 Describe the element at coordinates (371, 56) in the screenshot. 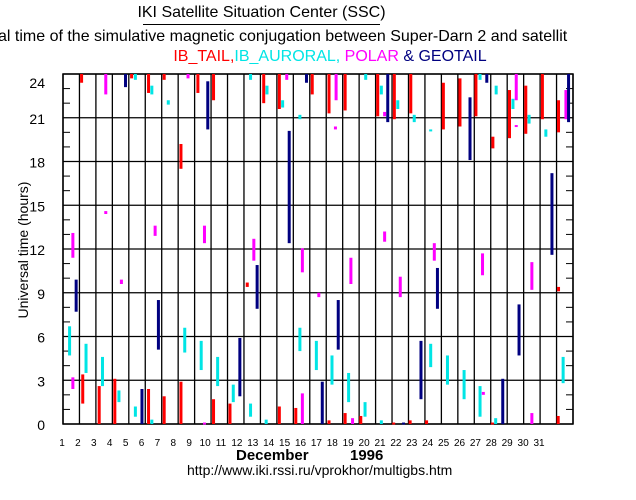

I see `legend-polar: POLAR` at that location.